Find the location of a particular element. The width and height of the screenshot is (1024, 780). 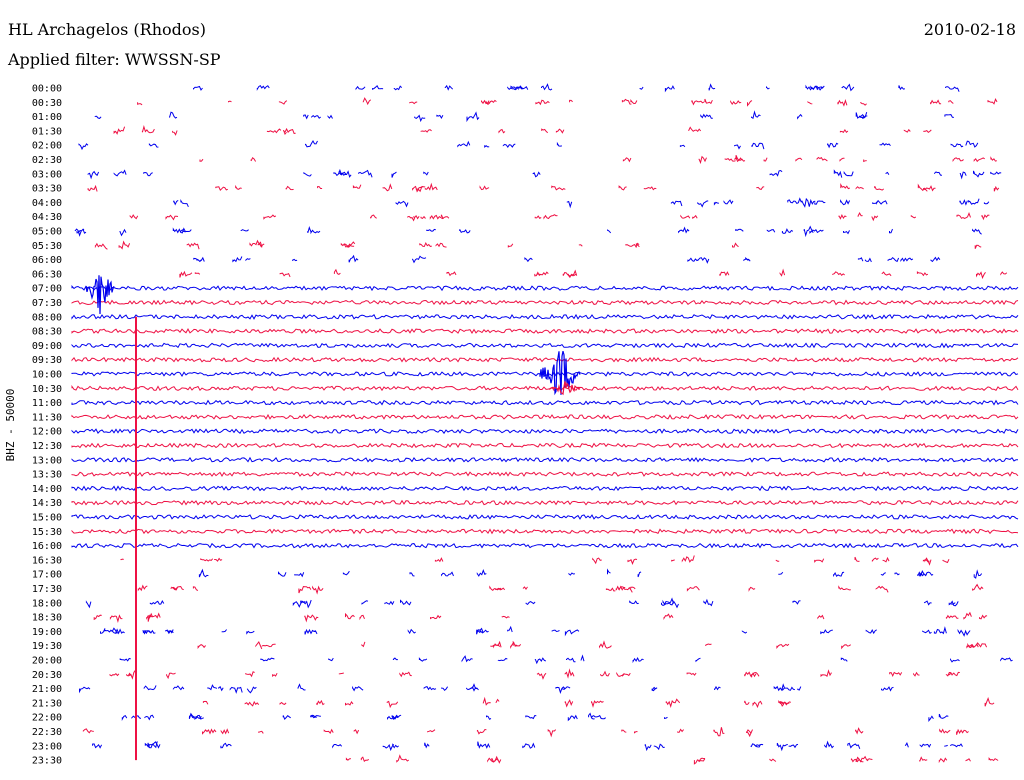

filter-label: Applied filter: WWSSN-SP is located at coordinates (114, 59).